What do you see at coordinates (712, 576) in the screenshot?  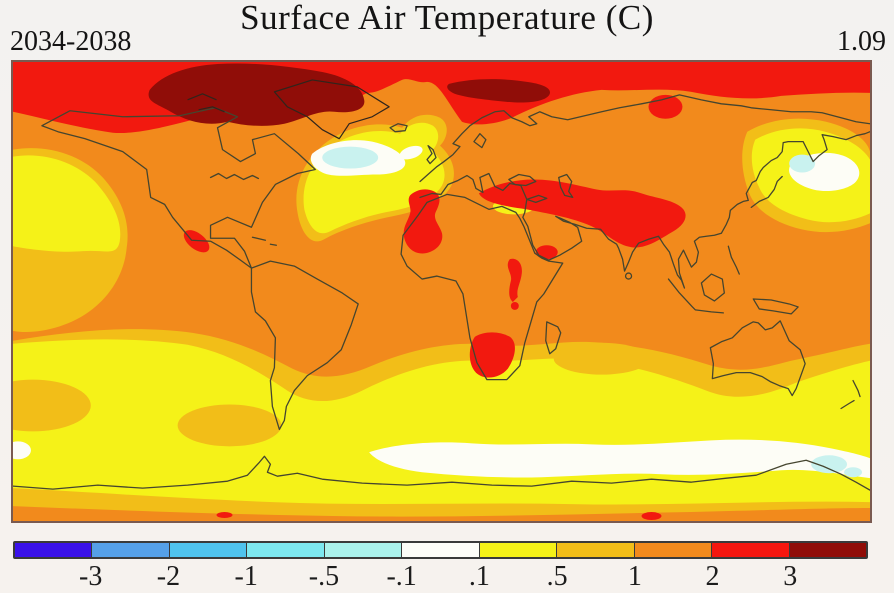 I see `colorbar-tick-label: 2` at bounding box center [712, 576].